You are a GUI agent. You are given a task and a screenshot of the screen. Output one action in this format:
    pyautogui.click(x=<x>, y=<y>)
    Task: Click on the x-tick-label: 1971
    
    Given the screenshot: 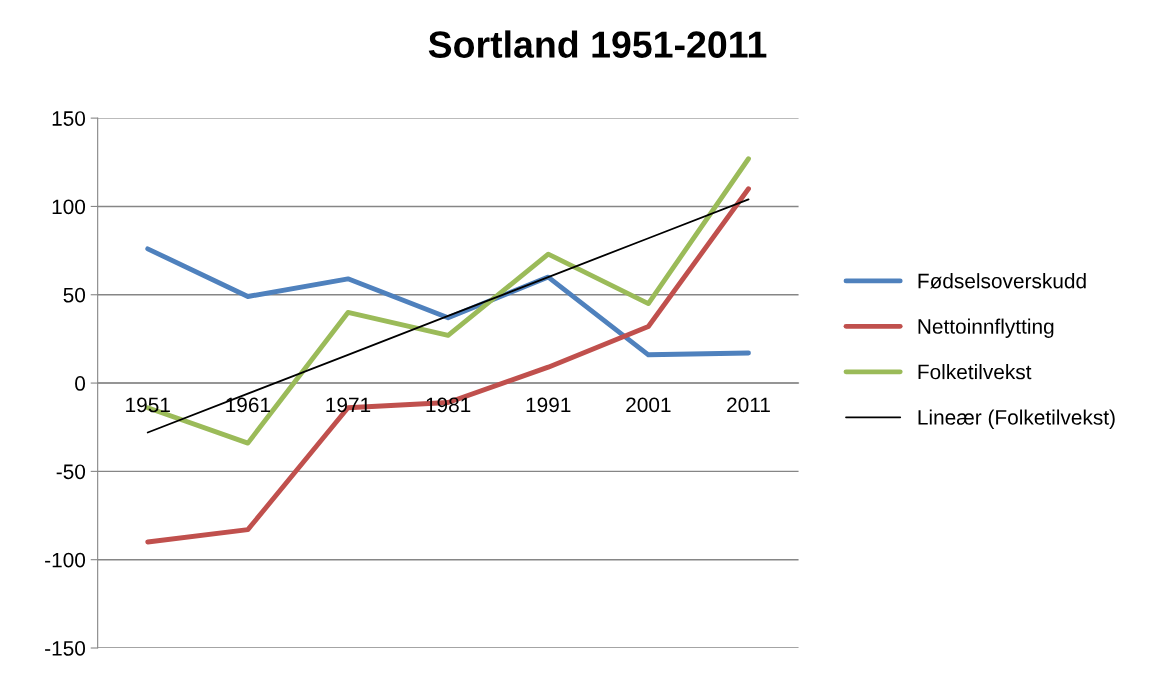 What is the action you would take?
    pyautogui.click(x=348, y=405)
    